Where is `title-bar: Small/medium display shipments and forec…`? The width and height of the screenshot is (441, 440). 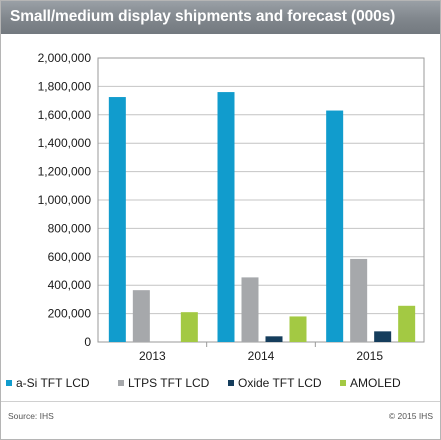 title-bar: Small/medium display shipments and forec… is located at coordinates (220, 17).